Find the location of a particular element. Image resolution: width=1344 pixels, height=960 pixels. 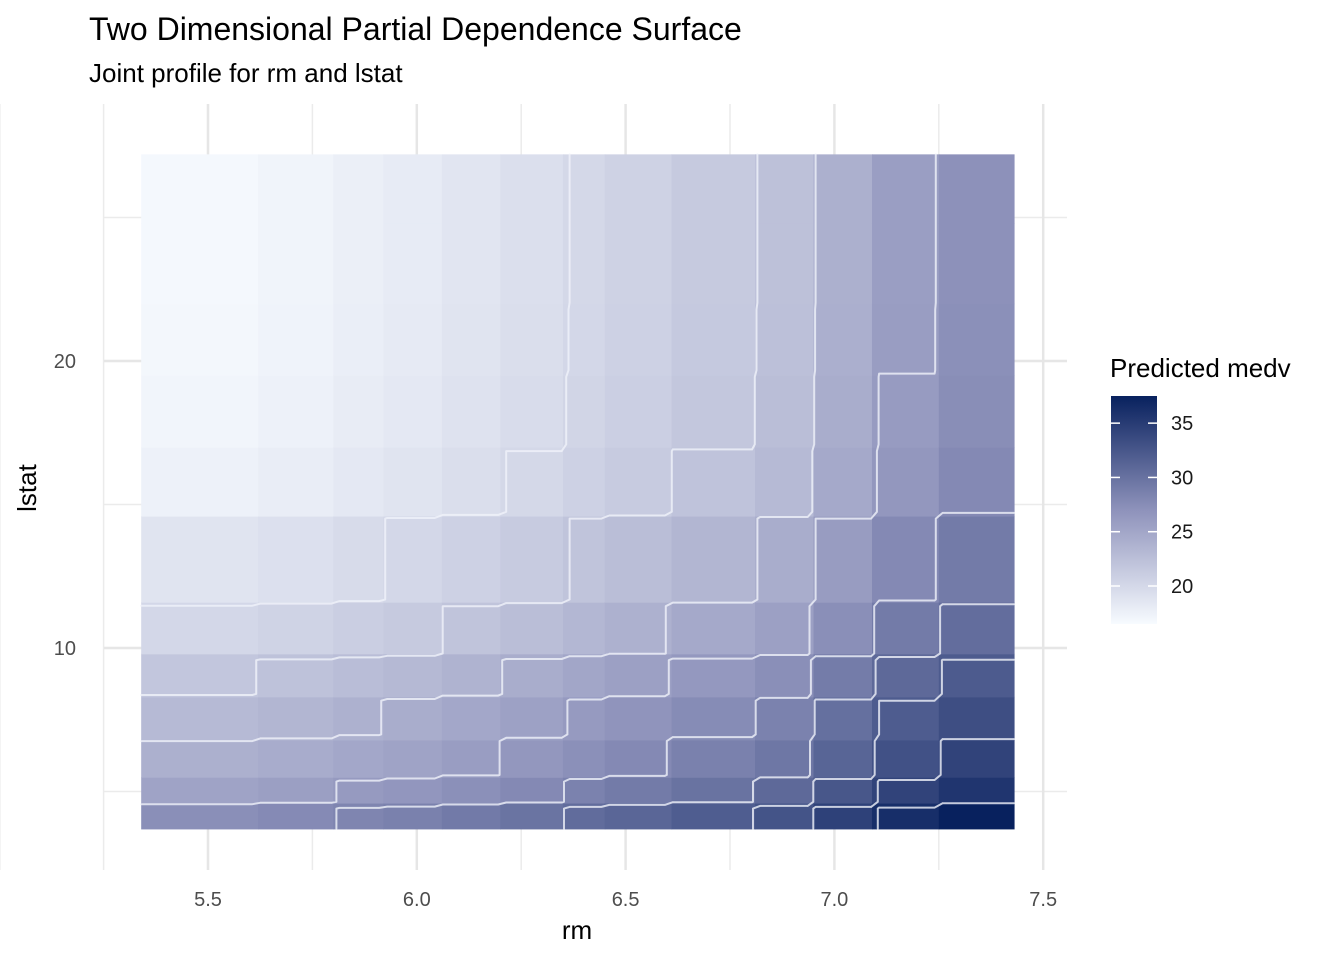

y-tick-label: 10 is located at coordinates (65, 649).